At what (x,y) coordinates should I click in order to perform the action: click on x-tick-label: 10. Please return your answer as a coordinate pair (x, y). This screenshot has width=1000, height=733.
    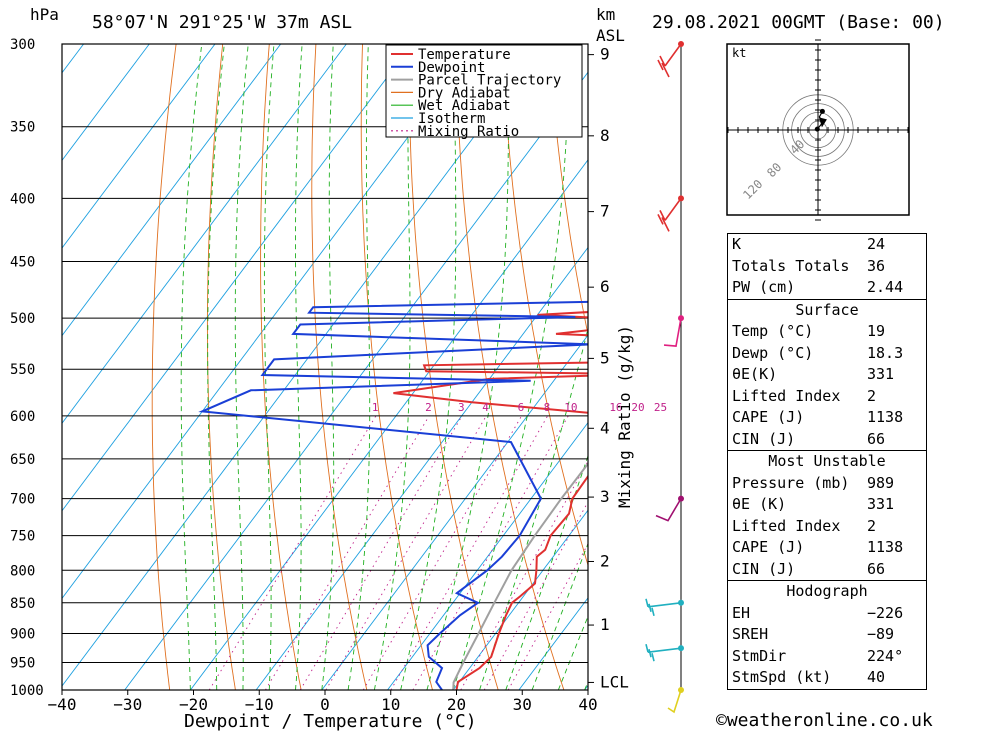
    Looking at the image, I should click on (390, 704).